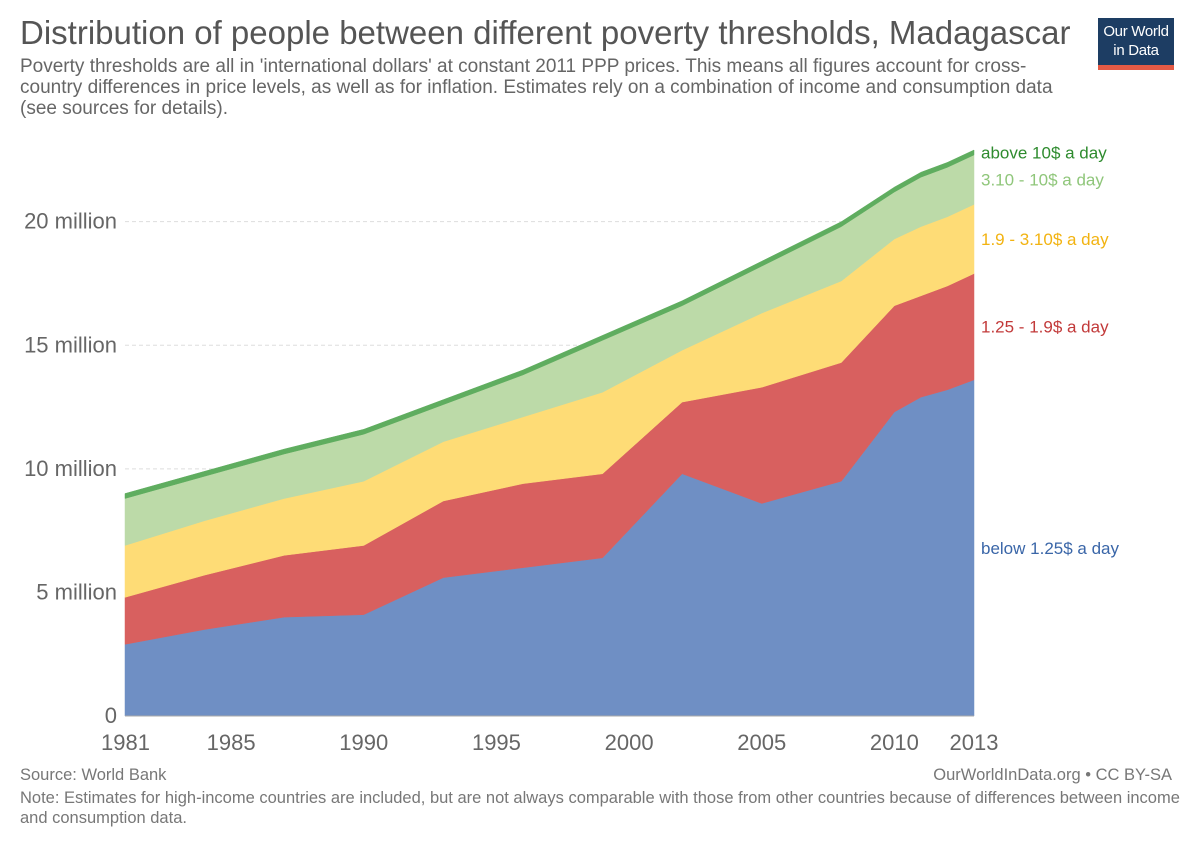 Image resolution: width=1200 pixels, height=847 pixels. Describe the element at coordinates (761, 742) in the screenshot. I see `x-tick-label: 2005` at that location.